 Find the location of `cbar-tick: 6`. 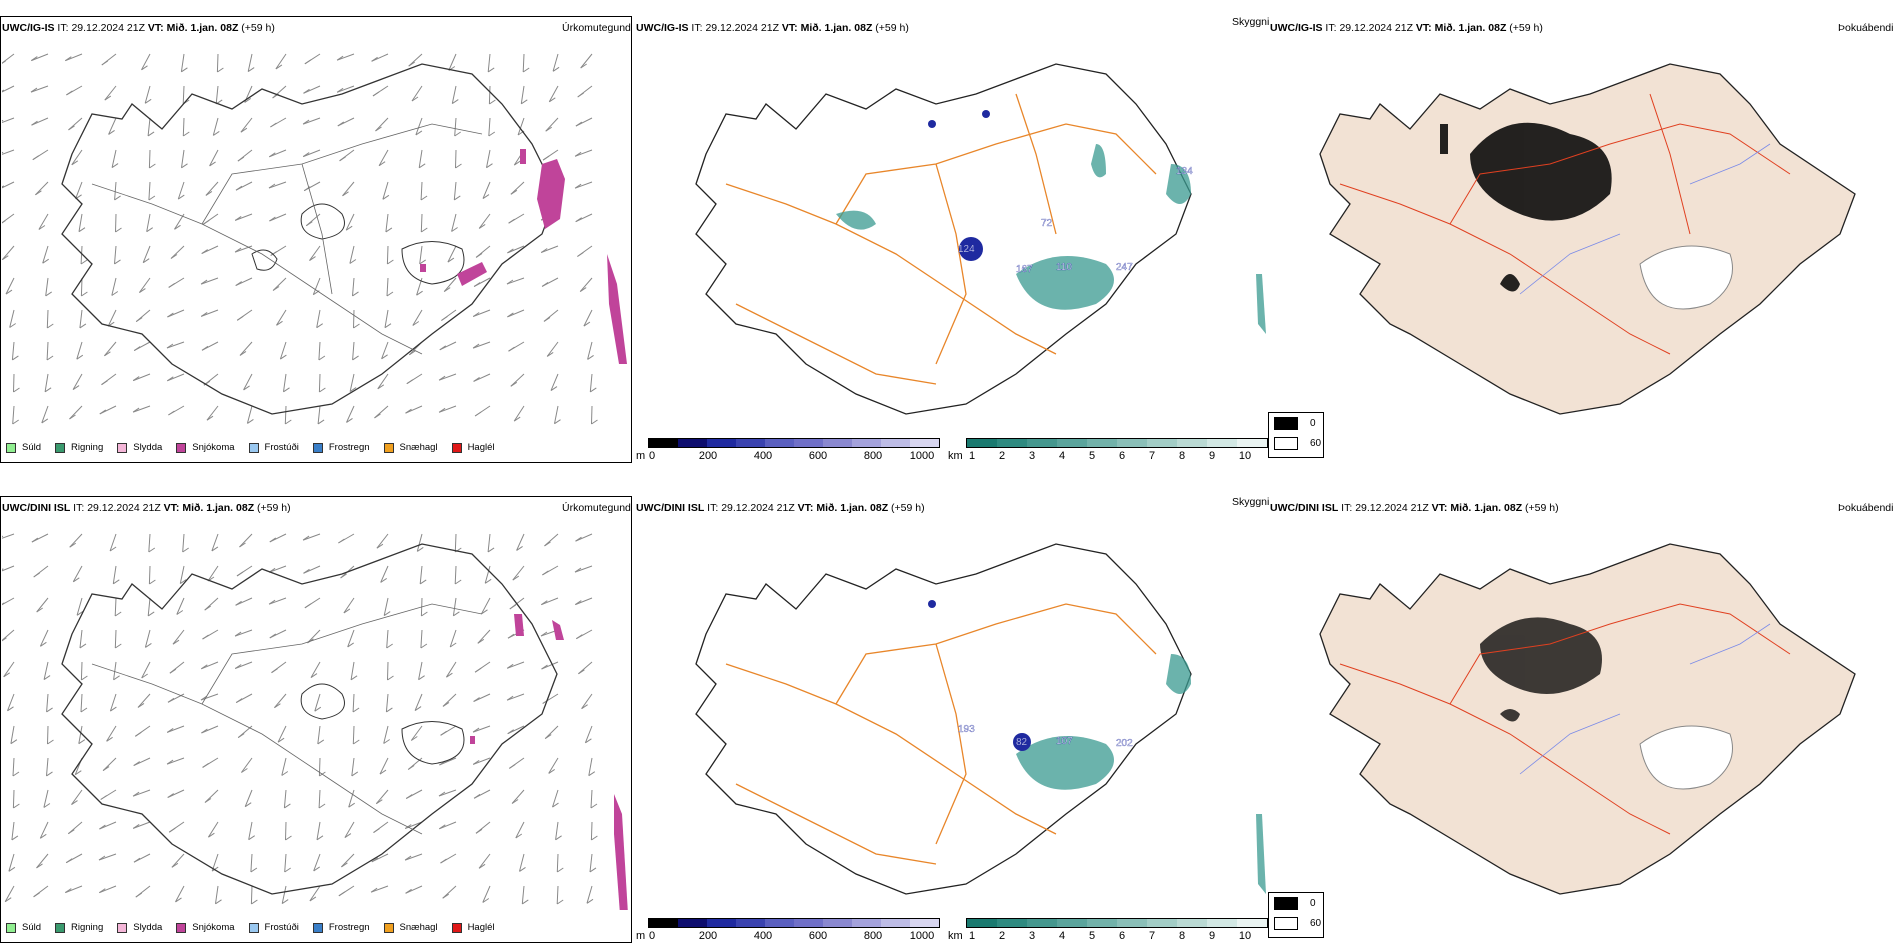

cbar-tick: 6 is located at coordinates (1122, 456).